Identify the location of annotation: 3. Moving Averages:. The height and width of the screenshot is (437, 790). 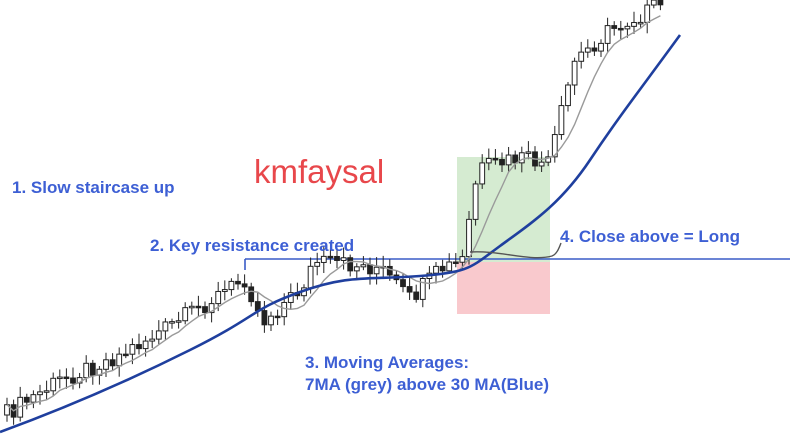
(387, 362).